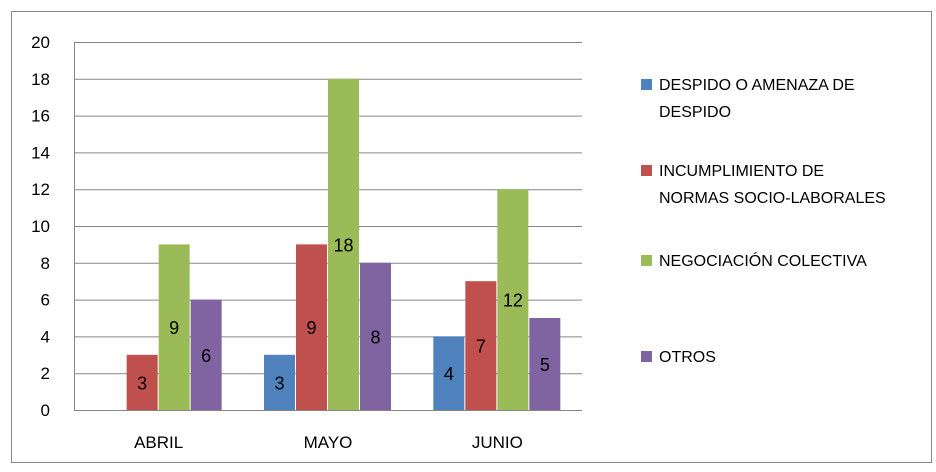 The image size is (936, 472). I want to click on legend-item-2: INCUMPLIMIENTO DE NORMAS SOCIO-LABORALES, so click(763, 185).